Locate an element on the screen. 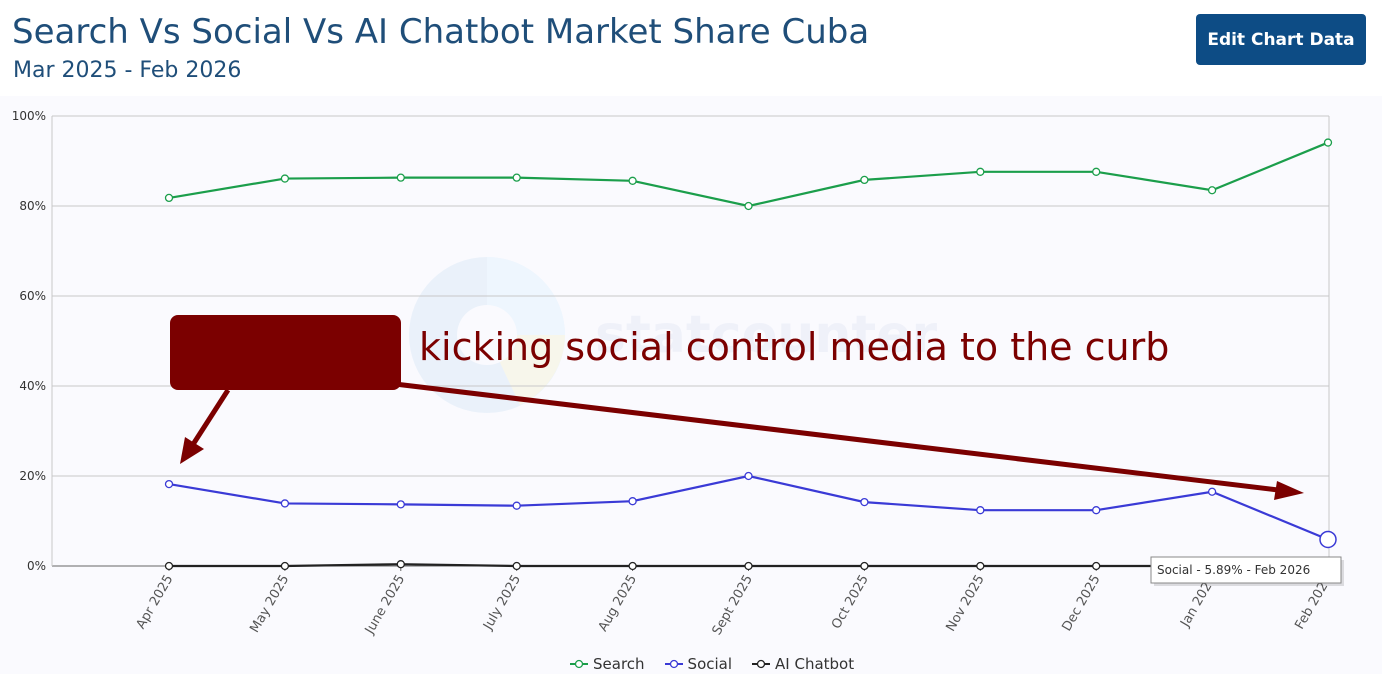  annotation-text: kicking social control media to the curb is located at coordinates (794, 347).